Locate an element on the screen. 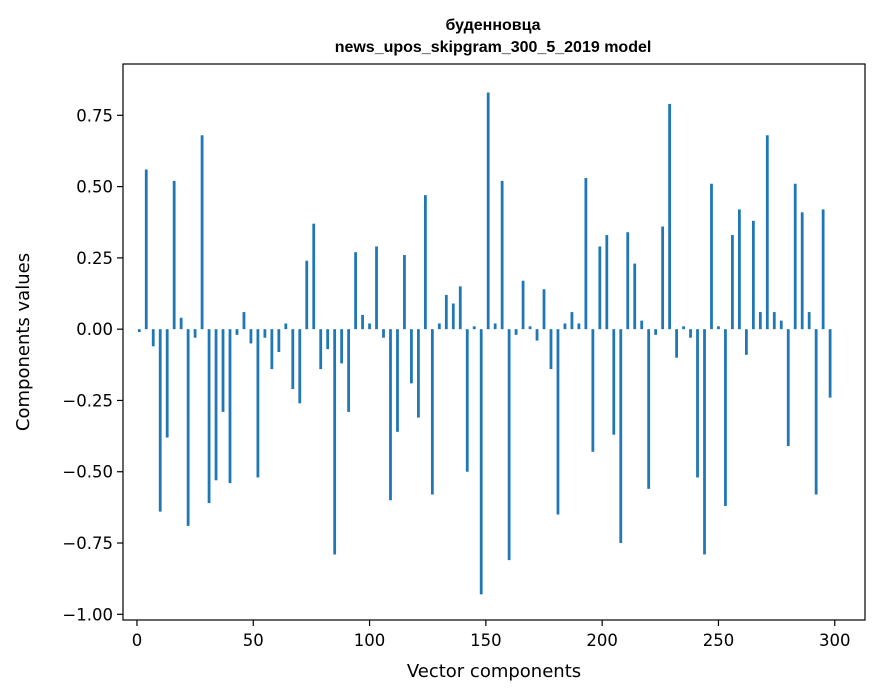 This screenshot has height=696, width=880. x-tick-label: 150 is located at coordinates (486, 640).